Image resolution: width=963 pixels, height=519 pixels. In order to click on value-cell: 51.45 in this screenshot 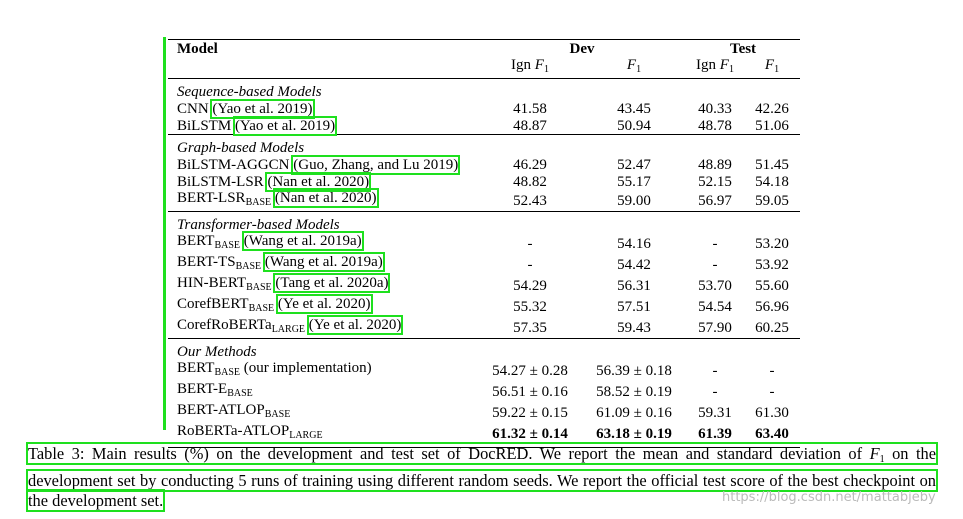, I will do `click(772, 164)`.